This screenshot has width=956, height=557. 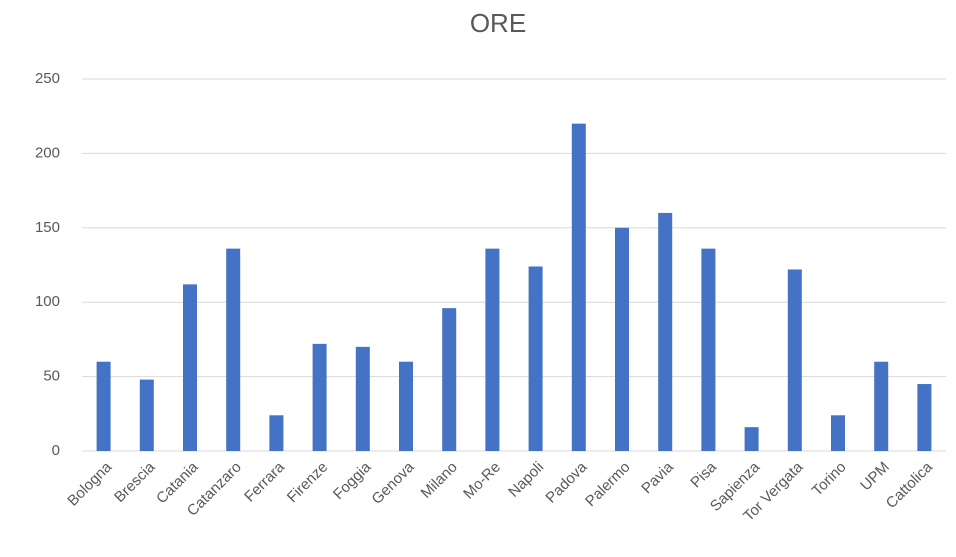 I want to click on x-tick-label: Napoli, so click(x=526, y=480).